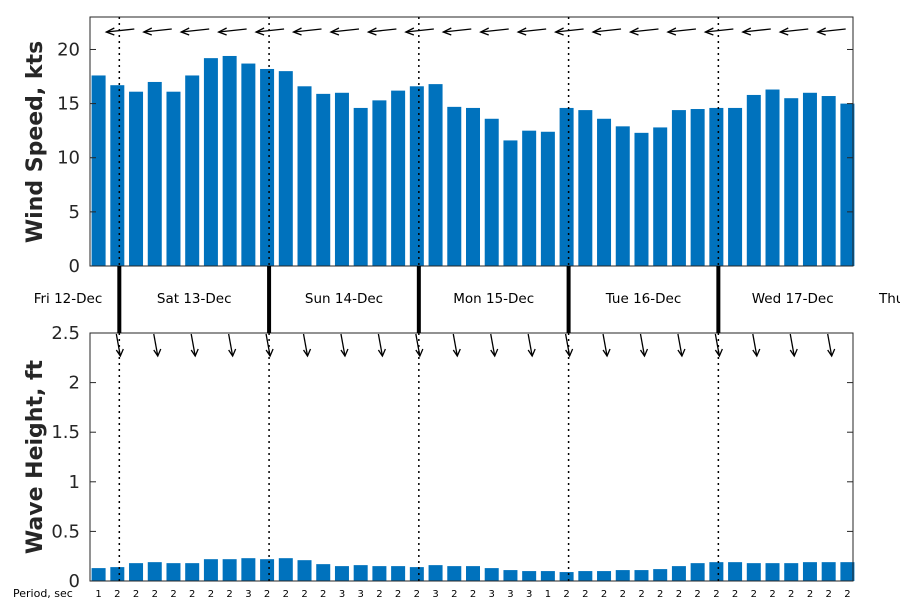 This screenshot has height=600, width=900. What do you see at coordinates (74, 266) in the screenshot?
I see `y-tick-label: 0` at bounding box center [74, 266].